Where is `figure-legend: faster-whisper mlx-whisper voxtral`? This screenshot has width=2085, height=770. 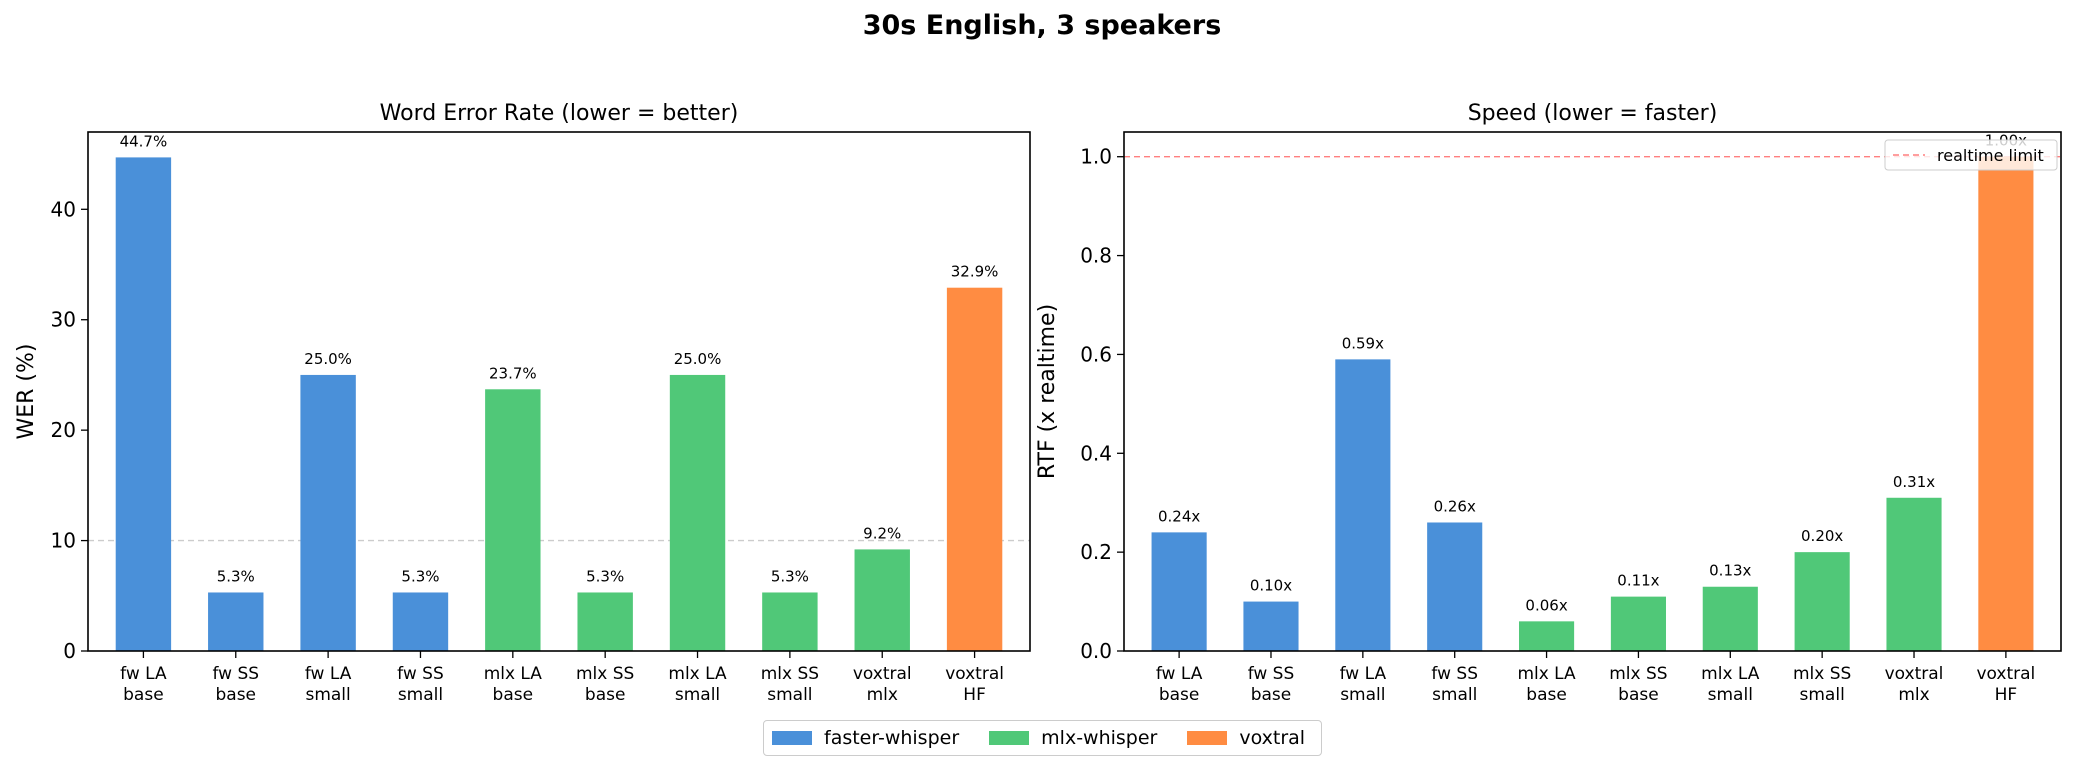
figure-legend: faster-whisper mlx-whisper voxtral is located at coordinates (1042, 738).